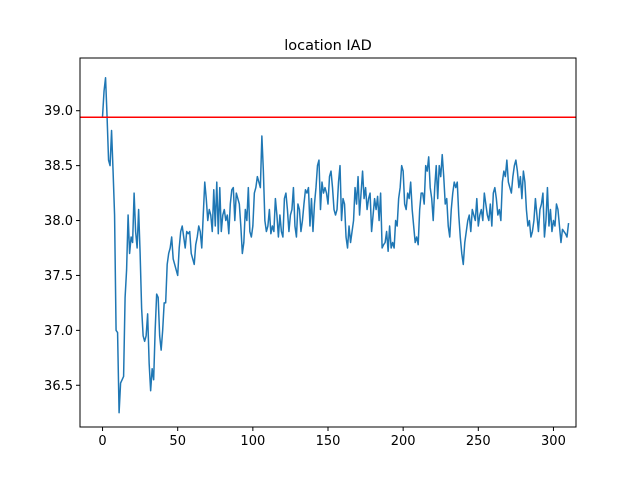  What do you see at coordinates (58, 221) in the screenshot?
I see `y-tick-label: 38.0` at bounding box center [58, 221].